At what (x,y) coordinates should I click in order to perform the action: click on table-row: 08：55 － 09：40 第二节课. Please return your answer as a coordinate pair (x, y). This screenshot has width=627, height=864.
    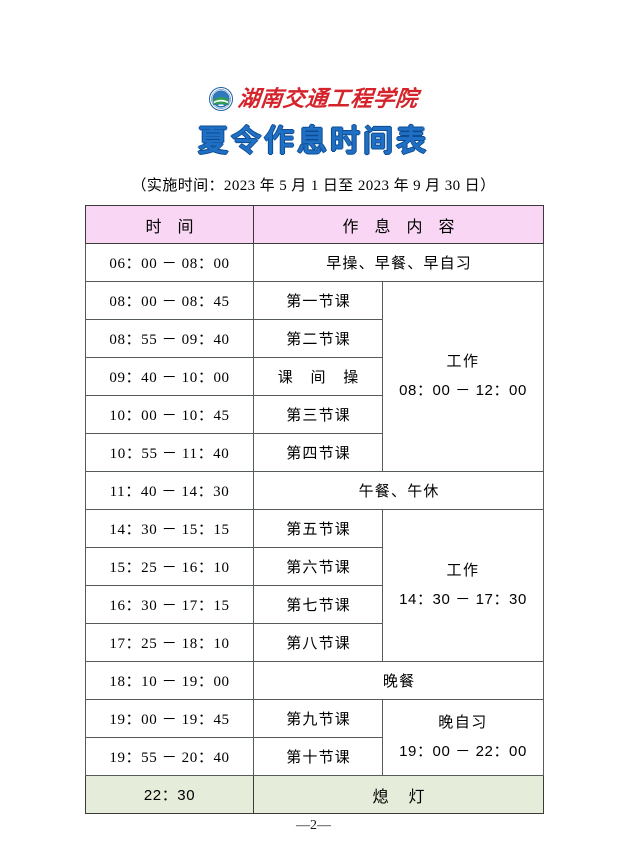
    Looking at the image, I should click on (314, 338).